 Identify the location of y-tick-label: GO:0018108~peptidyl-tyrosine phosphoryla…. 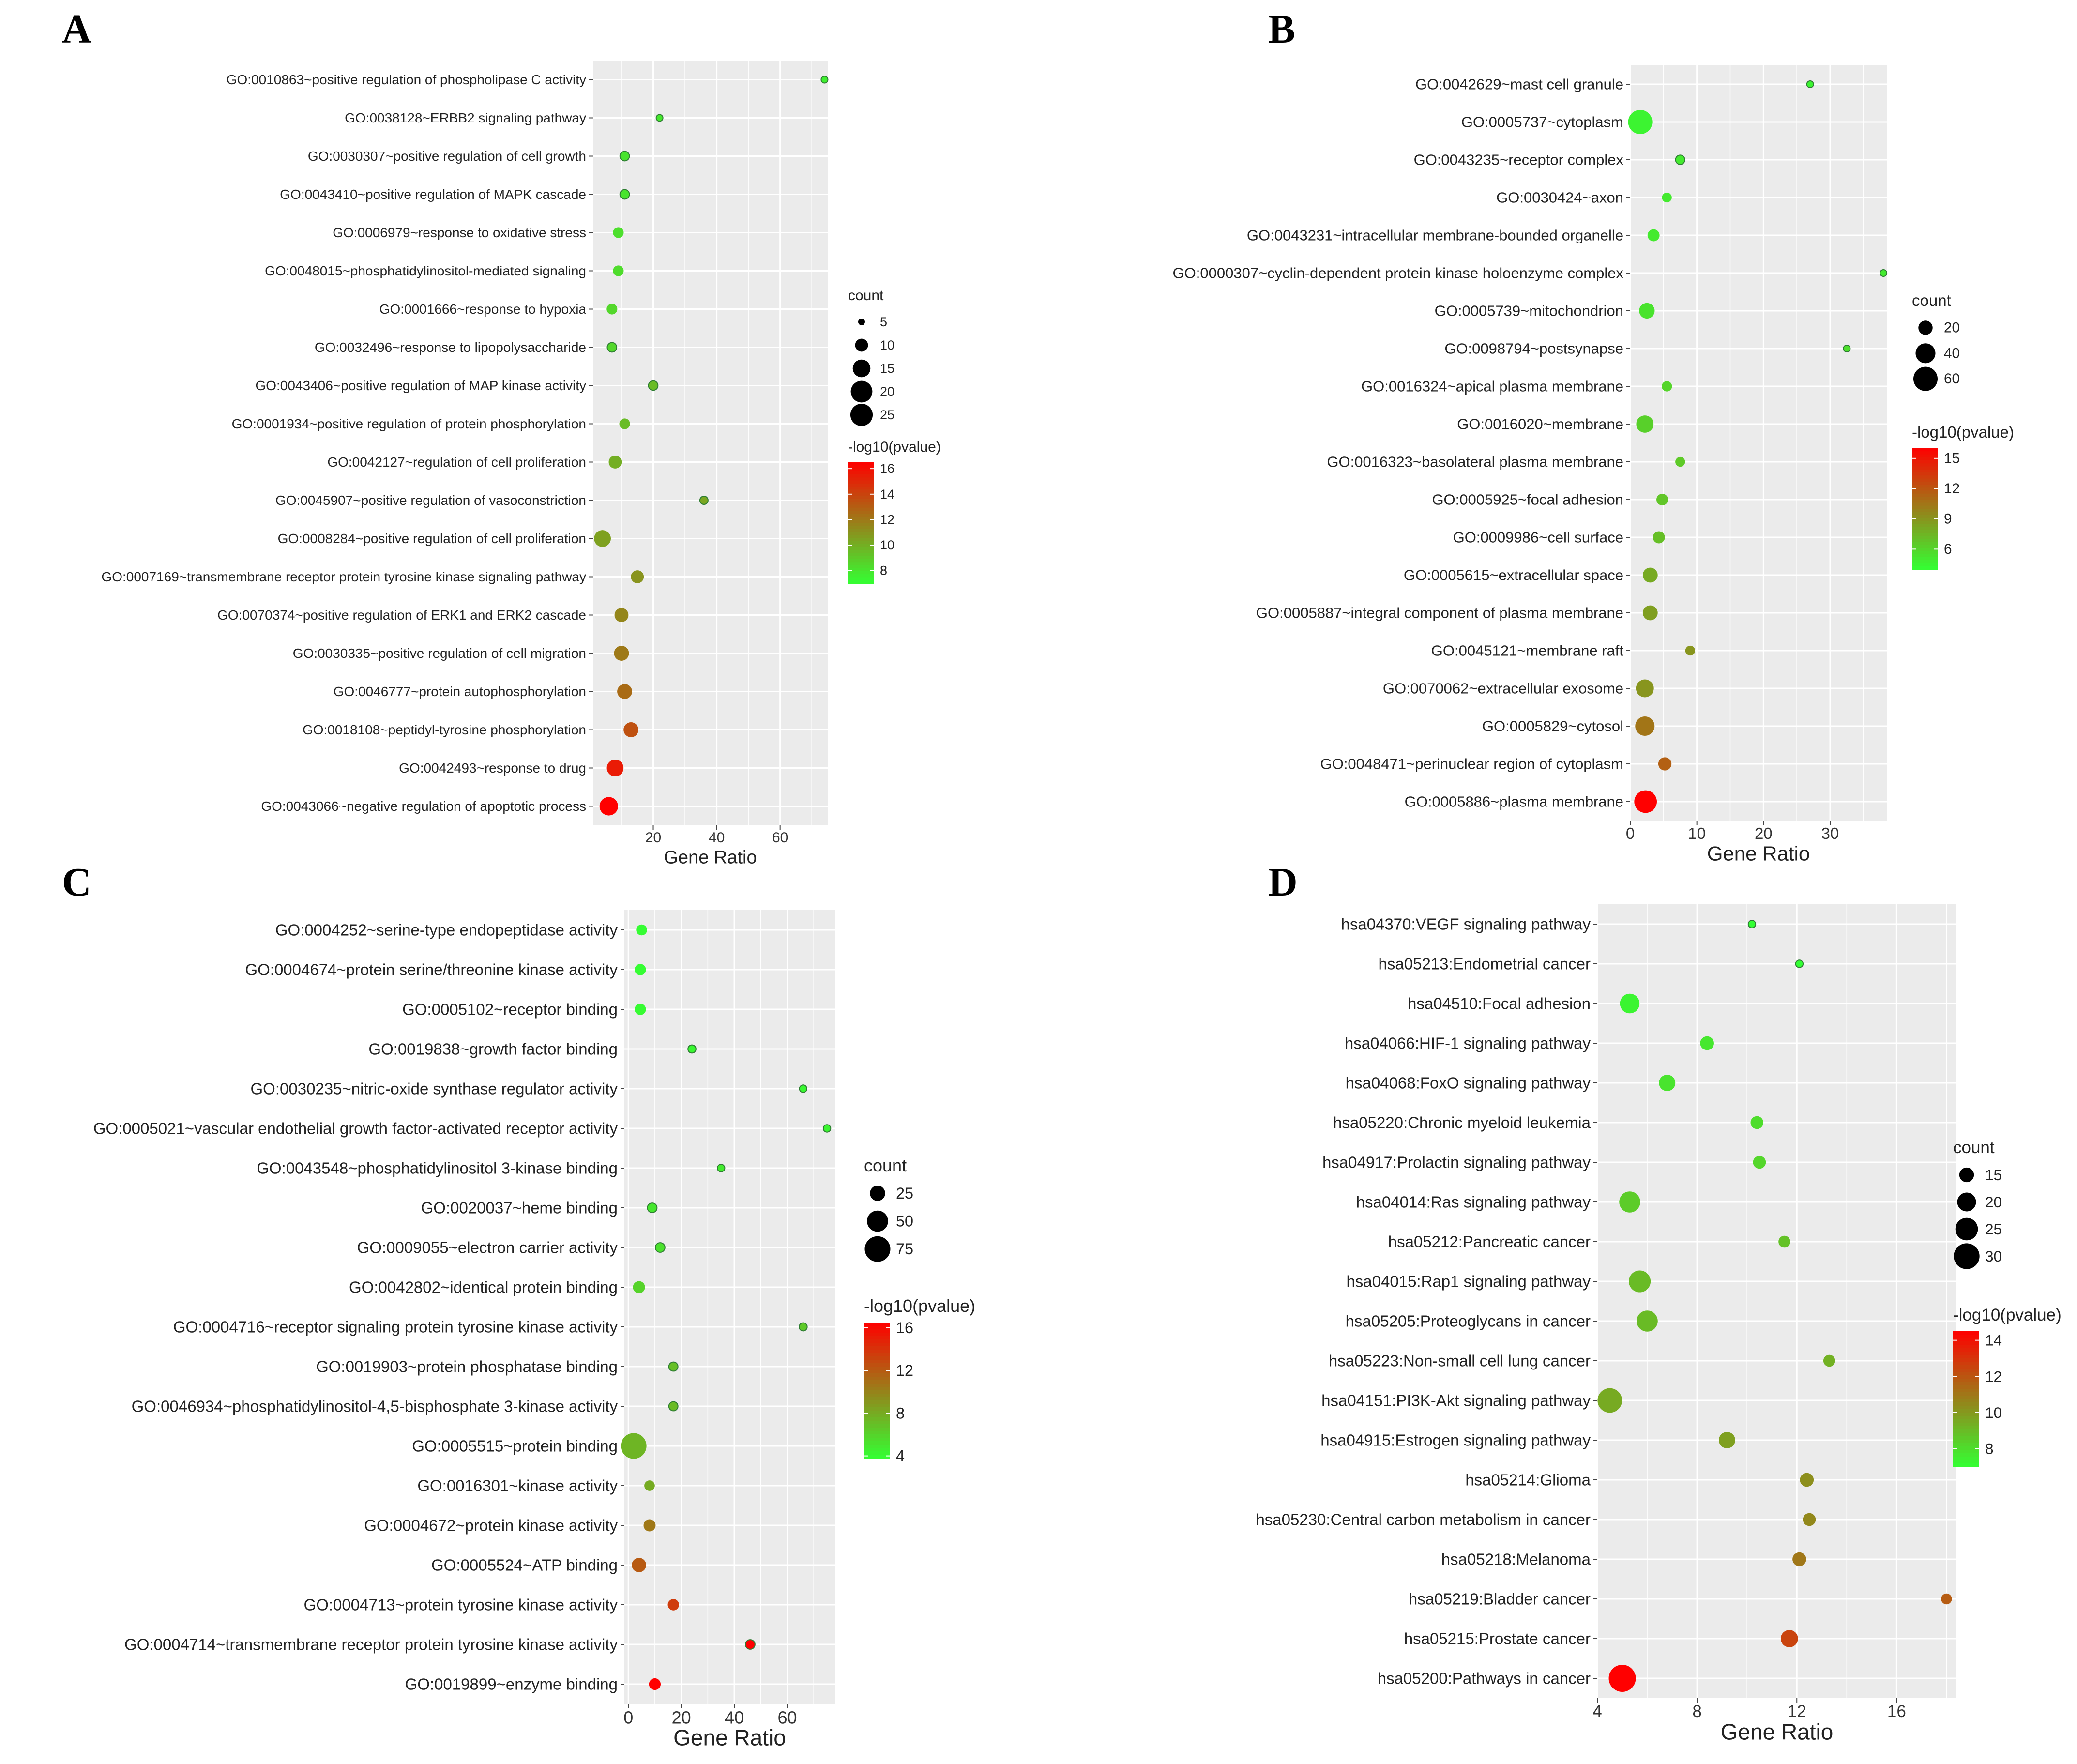
(445, 729).